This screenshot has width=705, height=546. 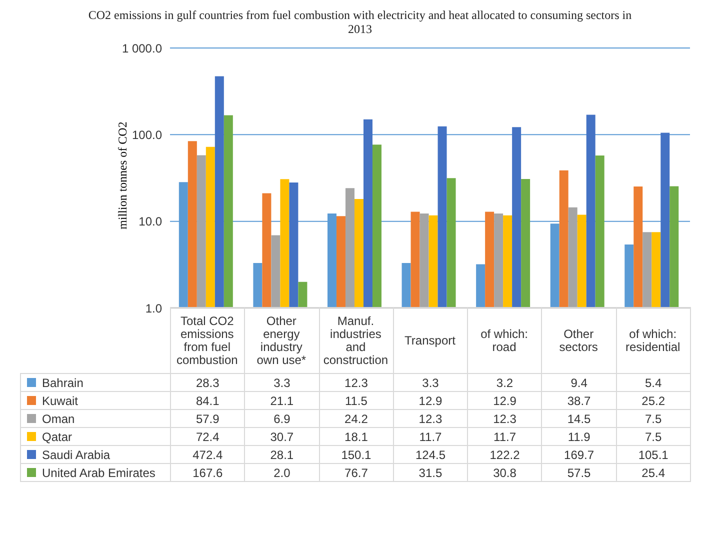 What do you see at coordinates (282, 419) in the screenshot?
I see `data-label: 6.9` at bounding box center [282, 419].